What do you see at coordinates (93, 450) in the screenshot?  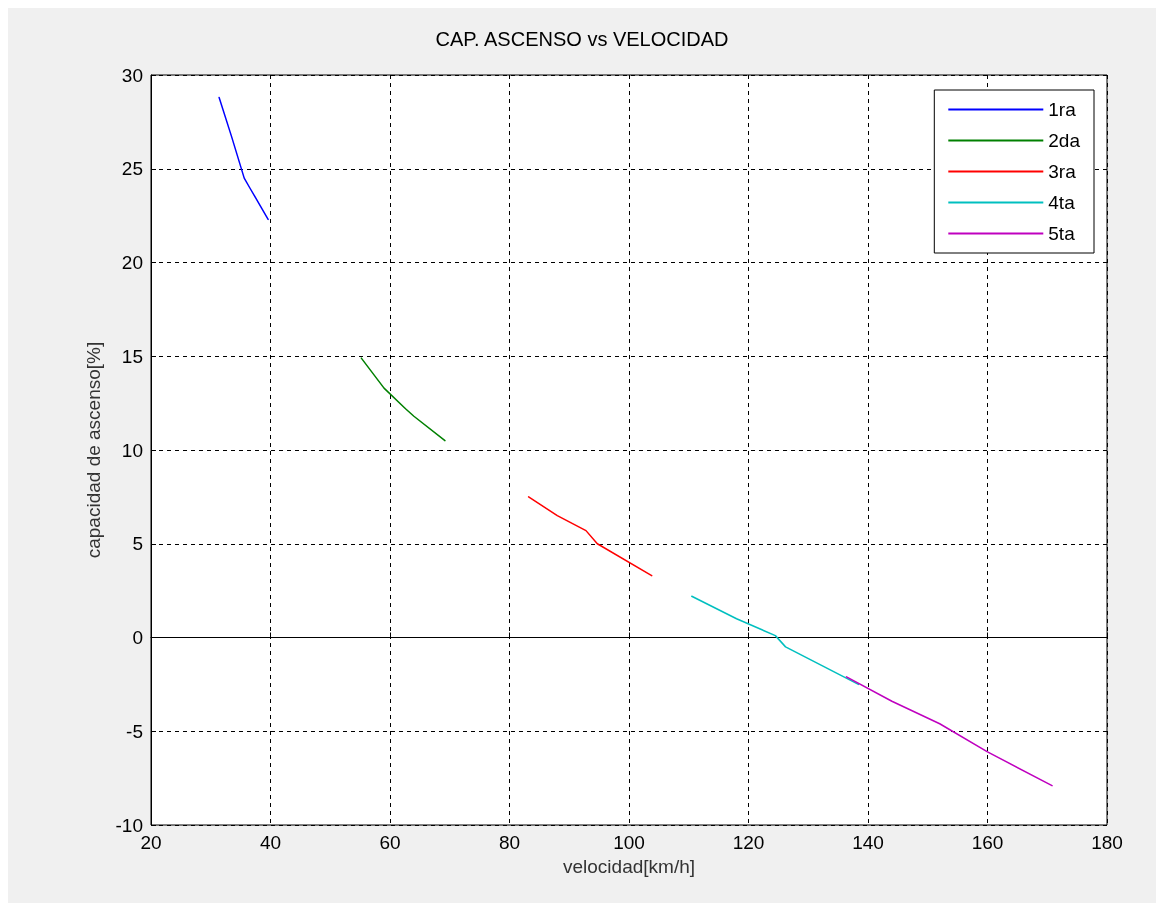 I see `y-axis-title: capacidad de ascenso[%]` at bounding box center [93, 450].